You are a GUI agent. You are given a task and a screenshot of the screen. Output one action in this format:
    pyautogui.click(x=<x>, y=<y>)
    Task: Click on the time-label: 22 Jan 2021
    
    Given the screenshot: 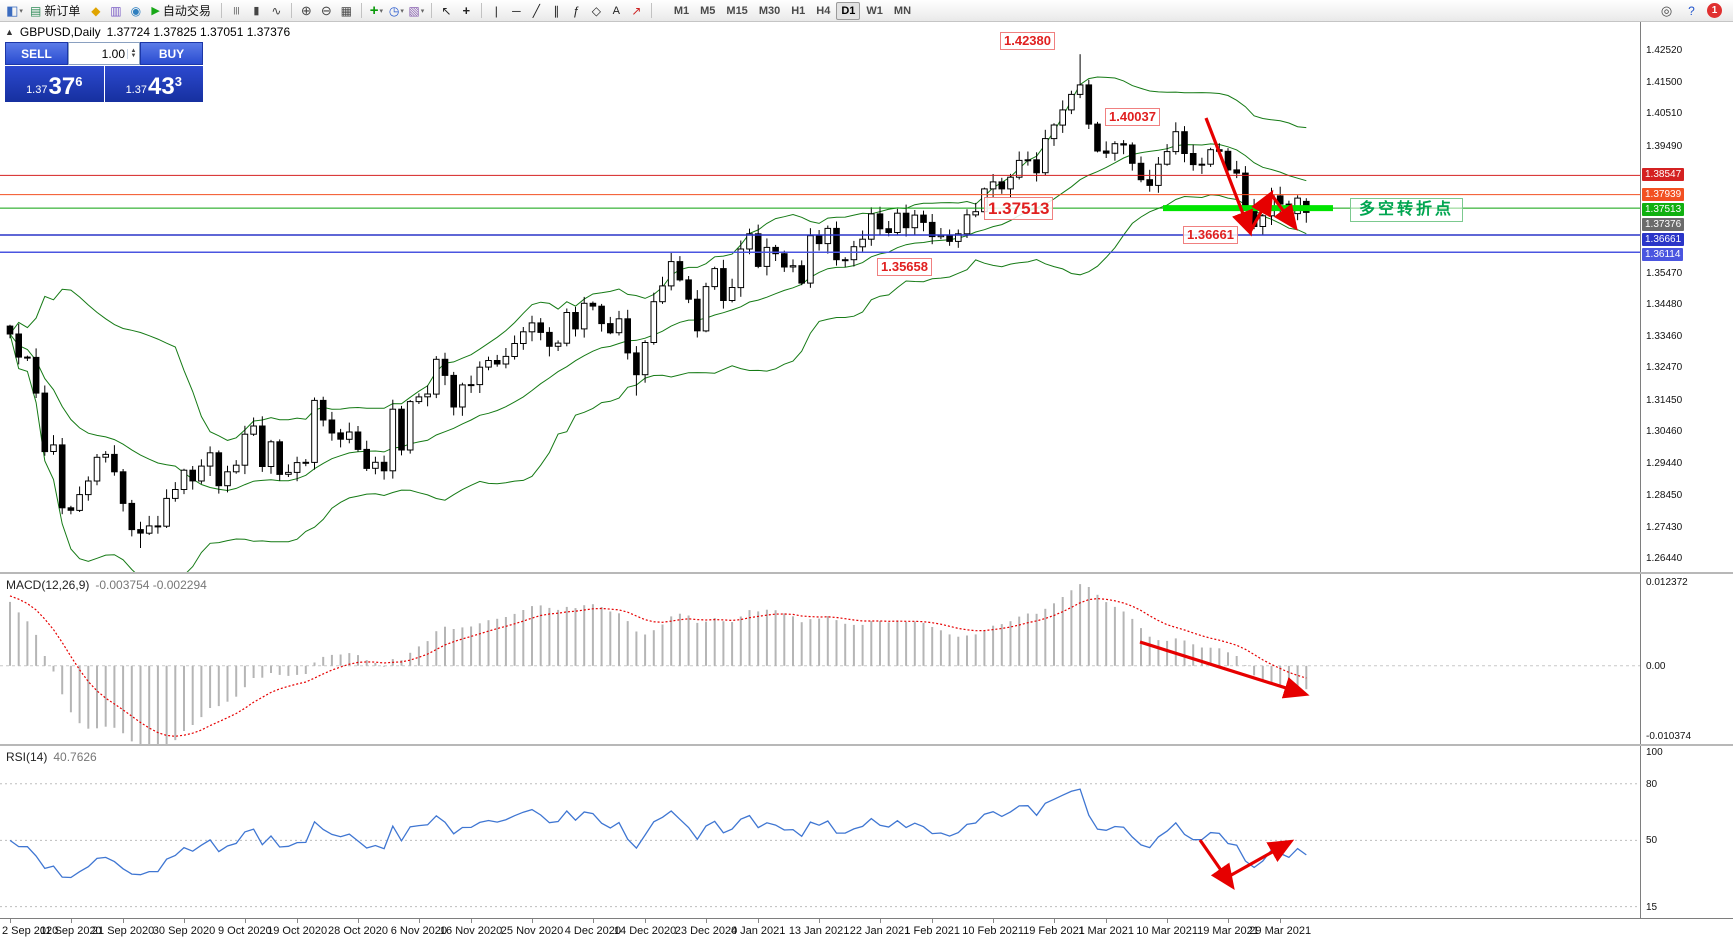 What is the action you would take?
    pyautogui.click(x=880, y=931)
    